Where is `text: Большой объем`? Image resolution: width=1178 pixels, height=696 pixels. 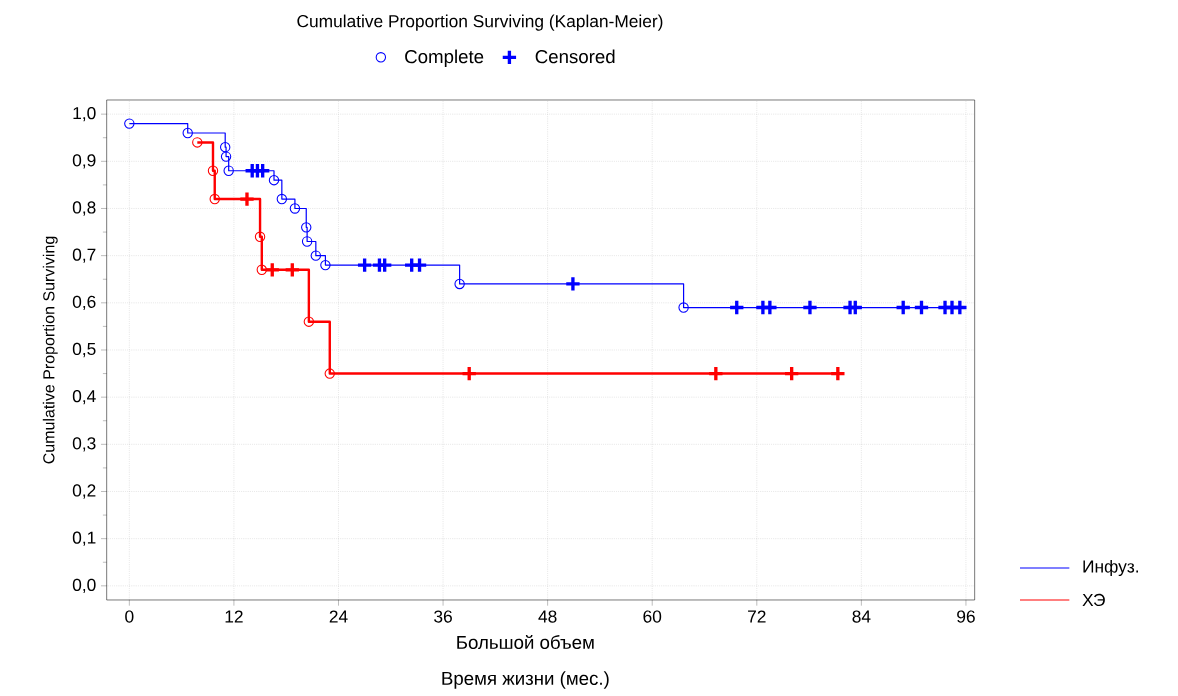 text: Большой объем is located at coordinates (525, 642).